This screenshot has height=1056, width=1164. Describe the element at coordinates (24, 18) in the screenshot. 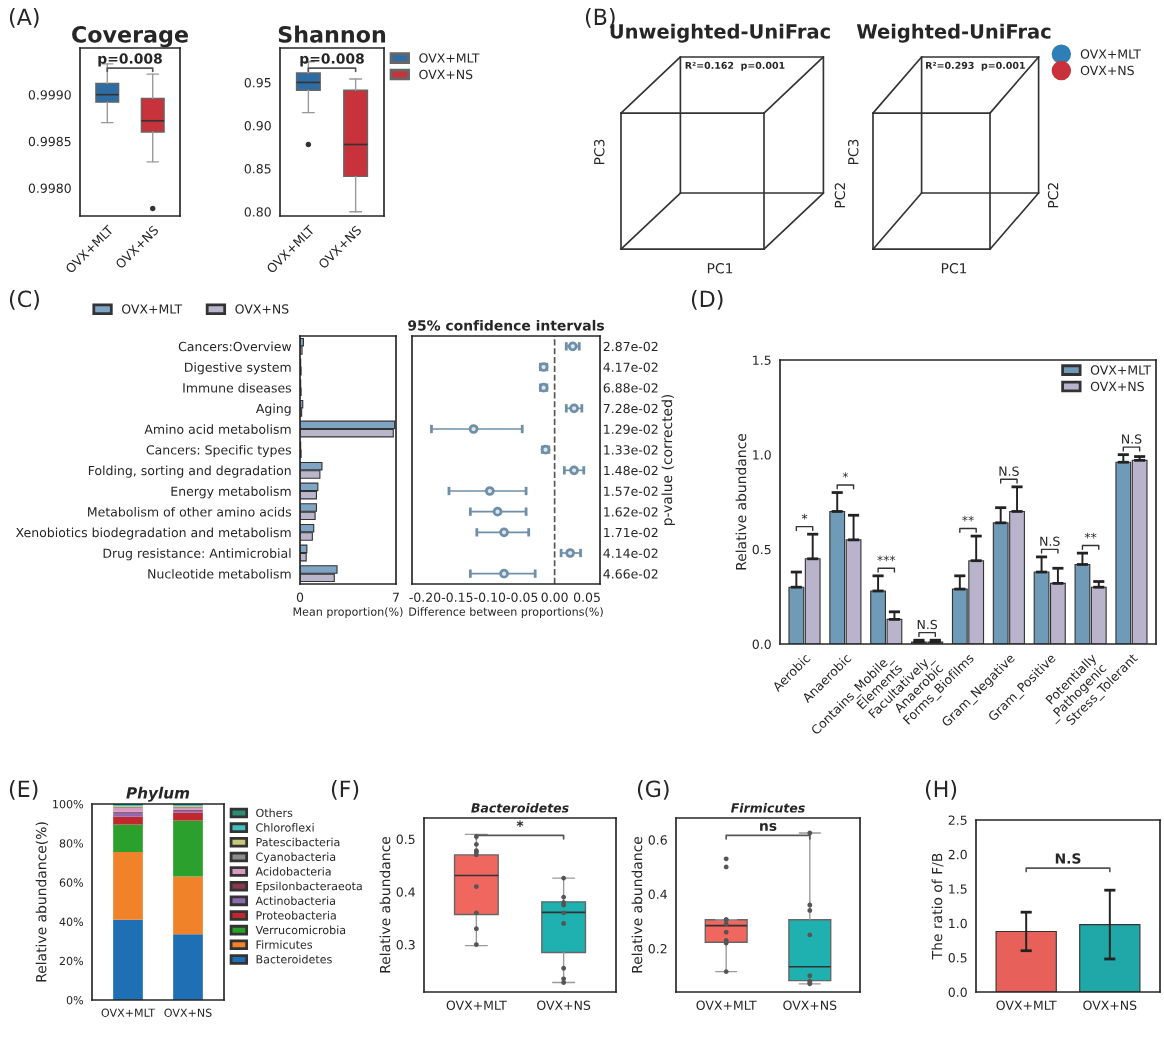

I see `text: (A)` at that location.